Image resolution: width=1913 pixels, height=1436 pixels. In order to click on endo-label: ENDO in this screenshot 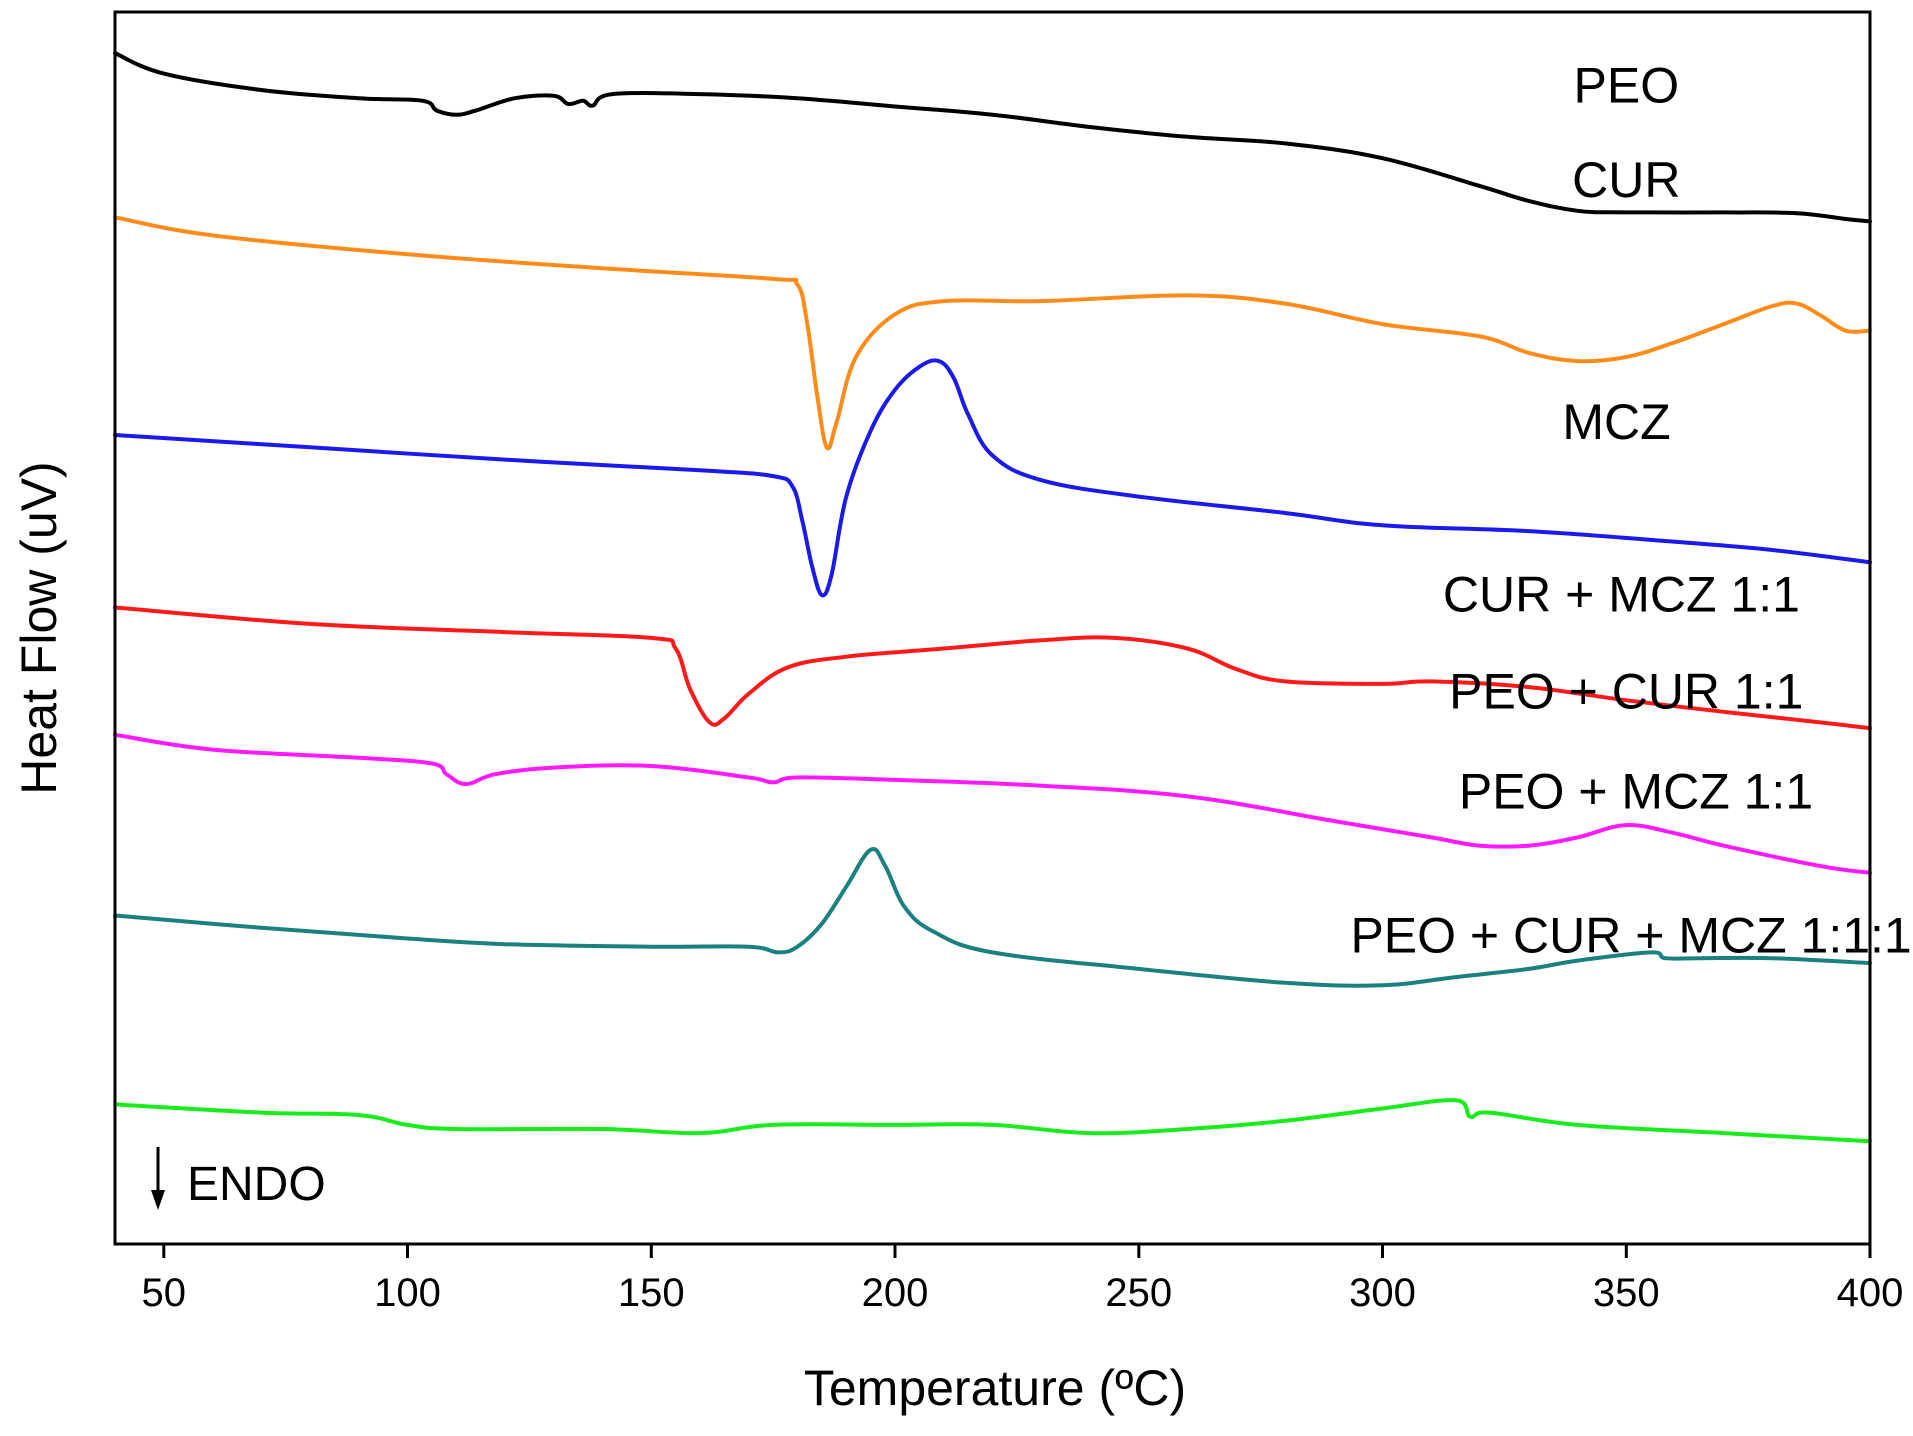, I will do `click(256, 1184)`.